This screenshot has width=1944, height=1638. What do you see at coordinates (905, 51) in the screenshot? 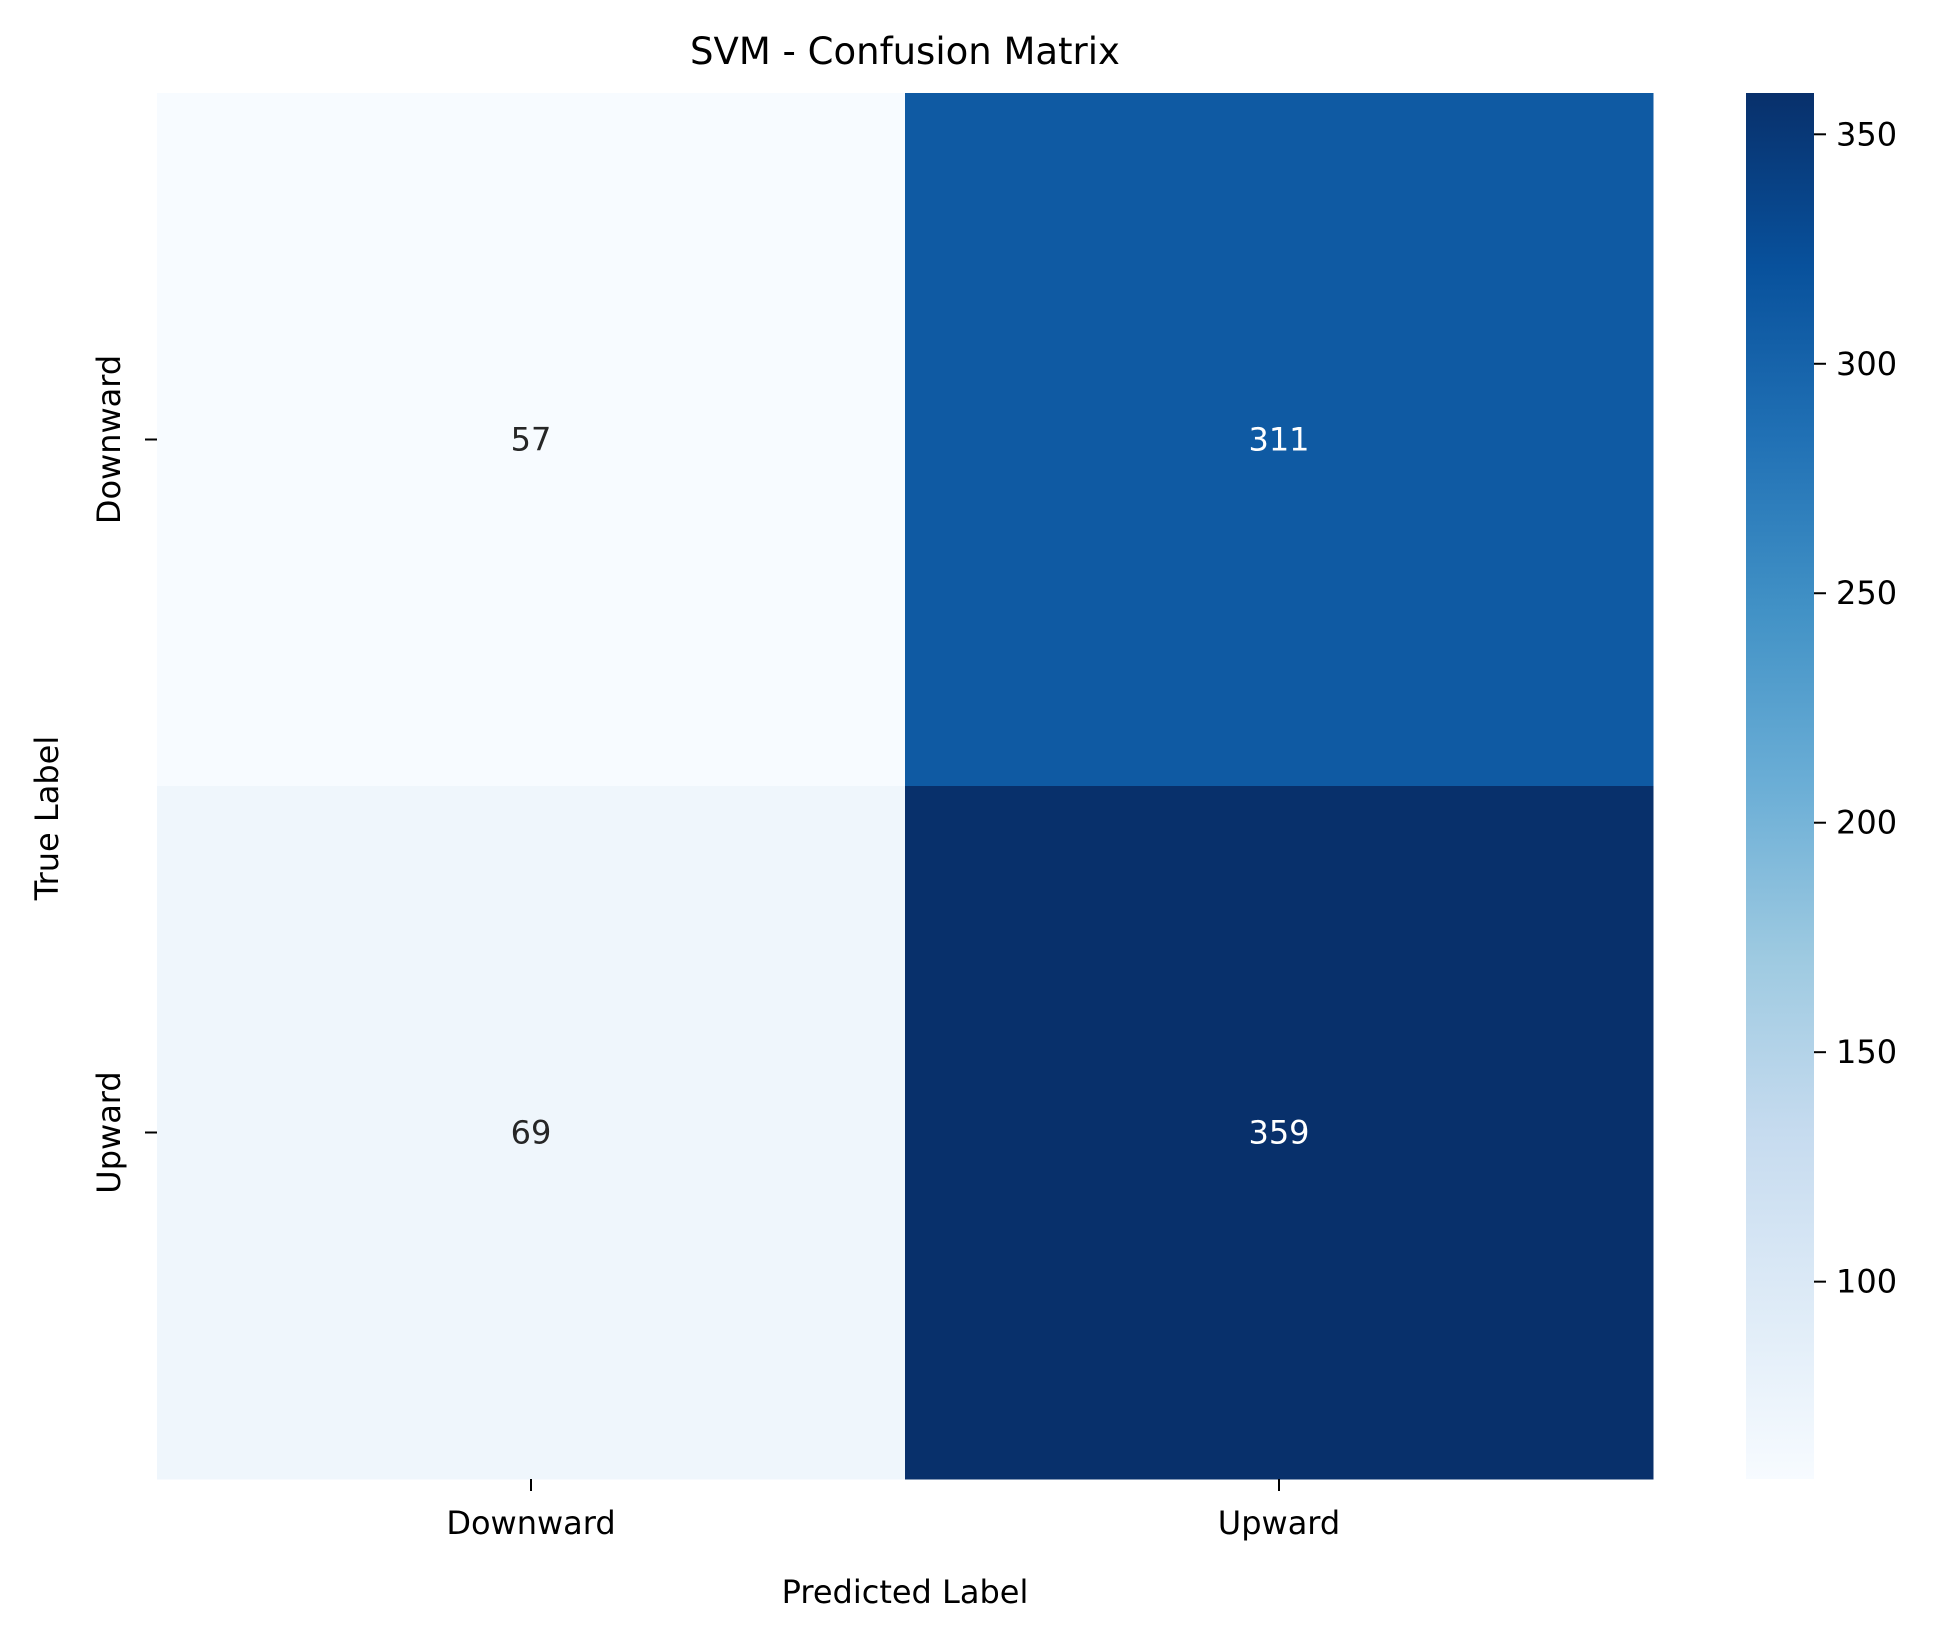
I see `chart-title: SVM - Confusion Matrix` at bounding box center [905, 51].